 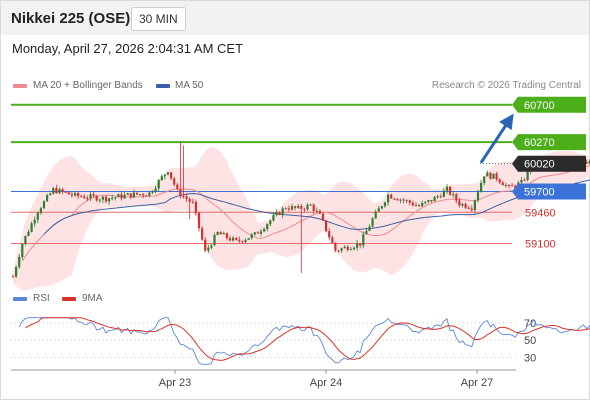 What do you see at coordinates (506, 85) in the screenshot?
I see `copyright-label: Research © 2026 Trading Central` at bounding box center [506, 85].